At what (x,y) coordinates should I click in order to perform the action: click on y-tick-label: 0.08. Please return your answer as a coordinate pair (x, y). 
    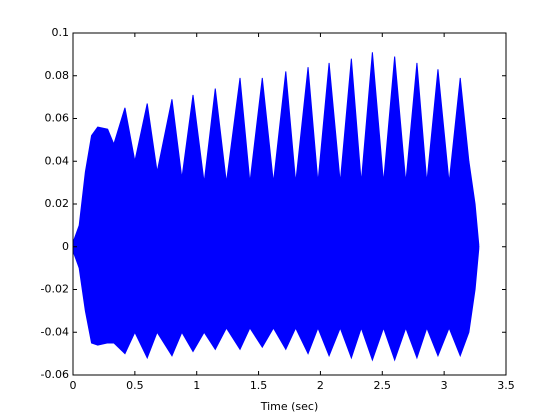
    Looking at the image, I should click on (57, 75).